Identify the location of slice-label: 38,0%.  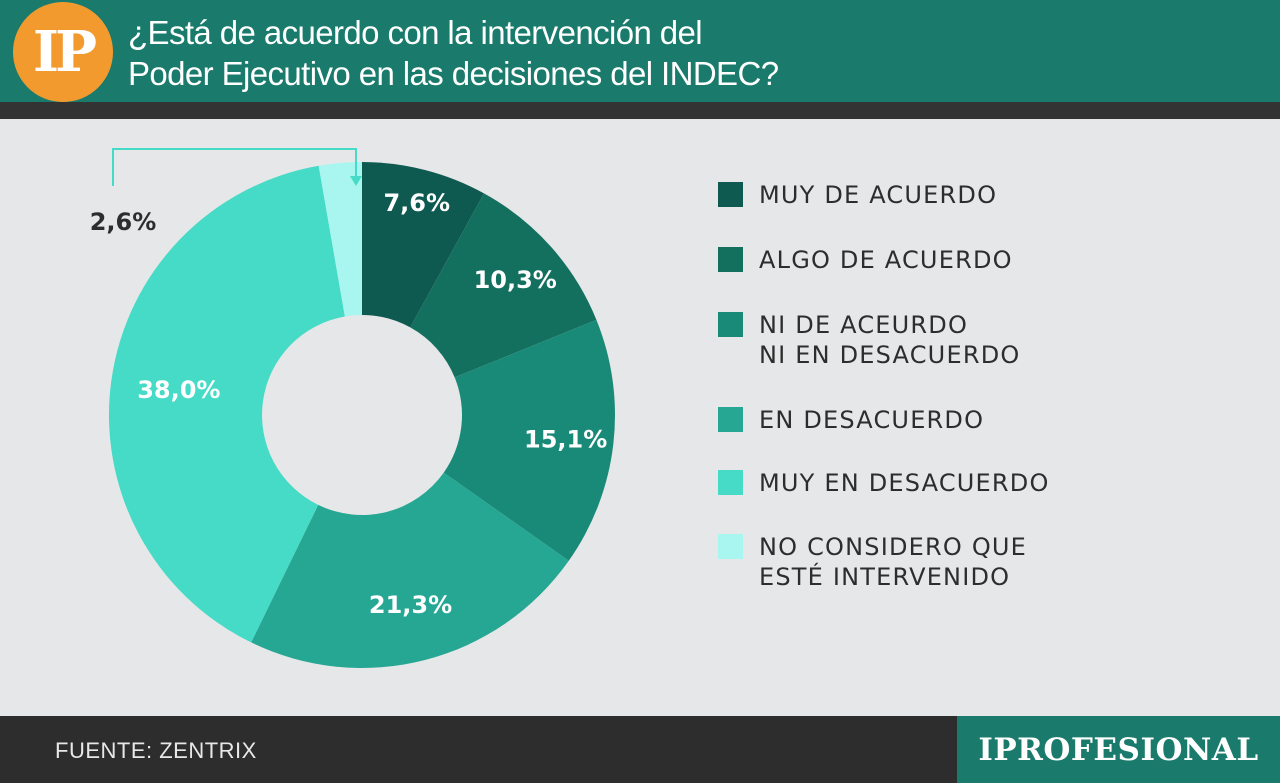
(178, 390).